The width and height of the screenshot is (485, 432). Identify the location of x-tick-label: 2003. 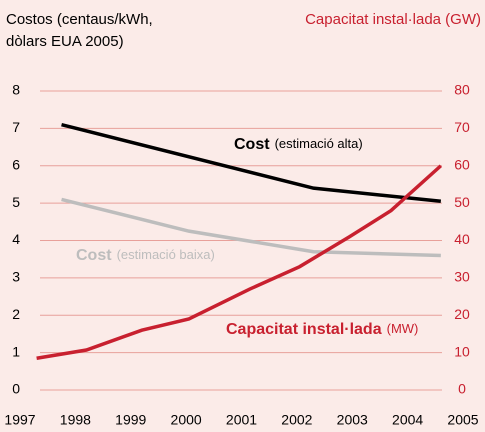
(352, 420).